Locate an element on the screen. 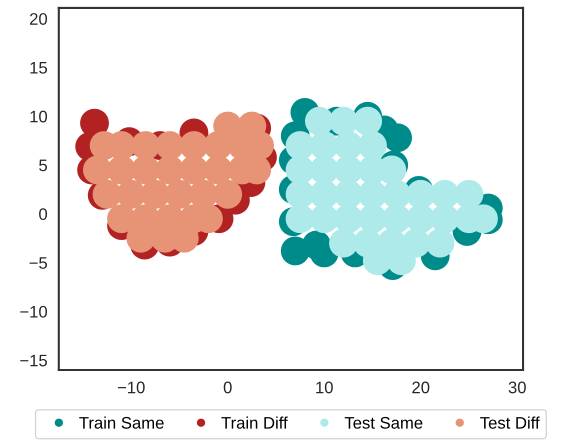 The height and width of the screenshot is (441, 571). legend-label: Test Same is located at coordinates (383, 422).